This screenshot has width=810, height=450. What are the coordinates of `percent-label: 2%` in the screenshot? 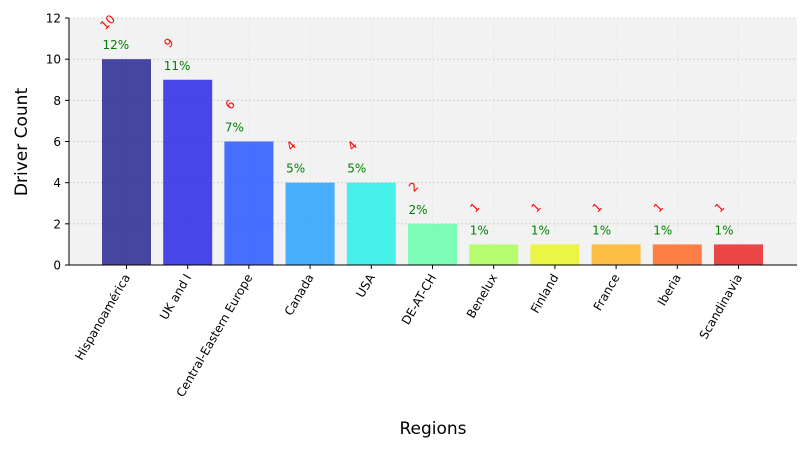 It's located at (418, 210).